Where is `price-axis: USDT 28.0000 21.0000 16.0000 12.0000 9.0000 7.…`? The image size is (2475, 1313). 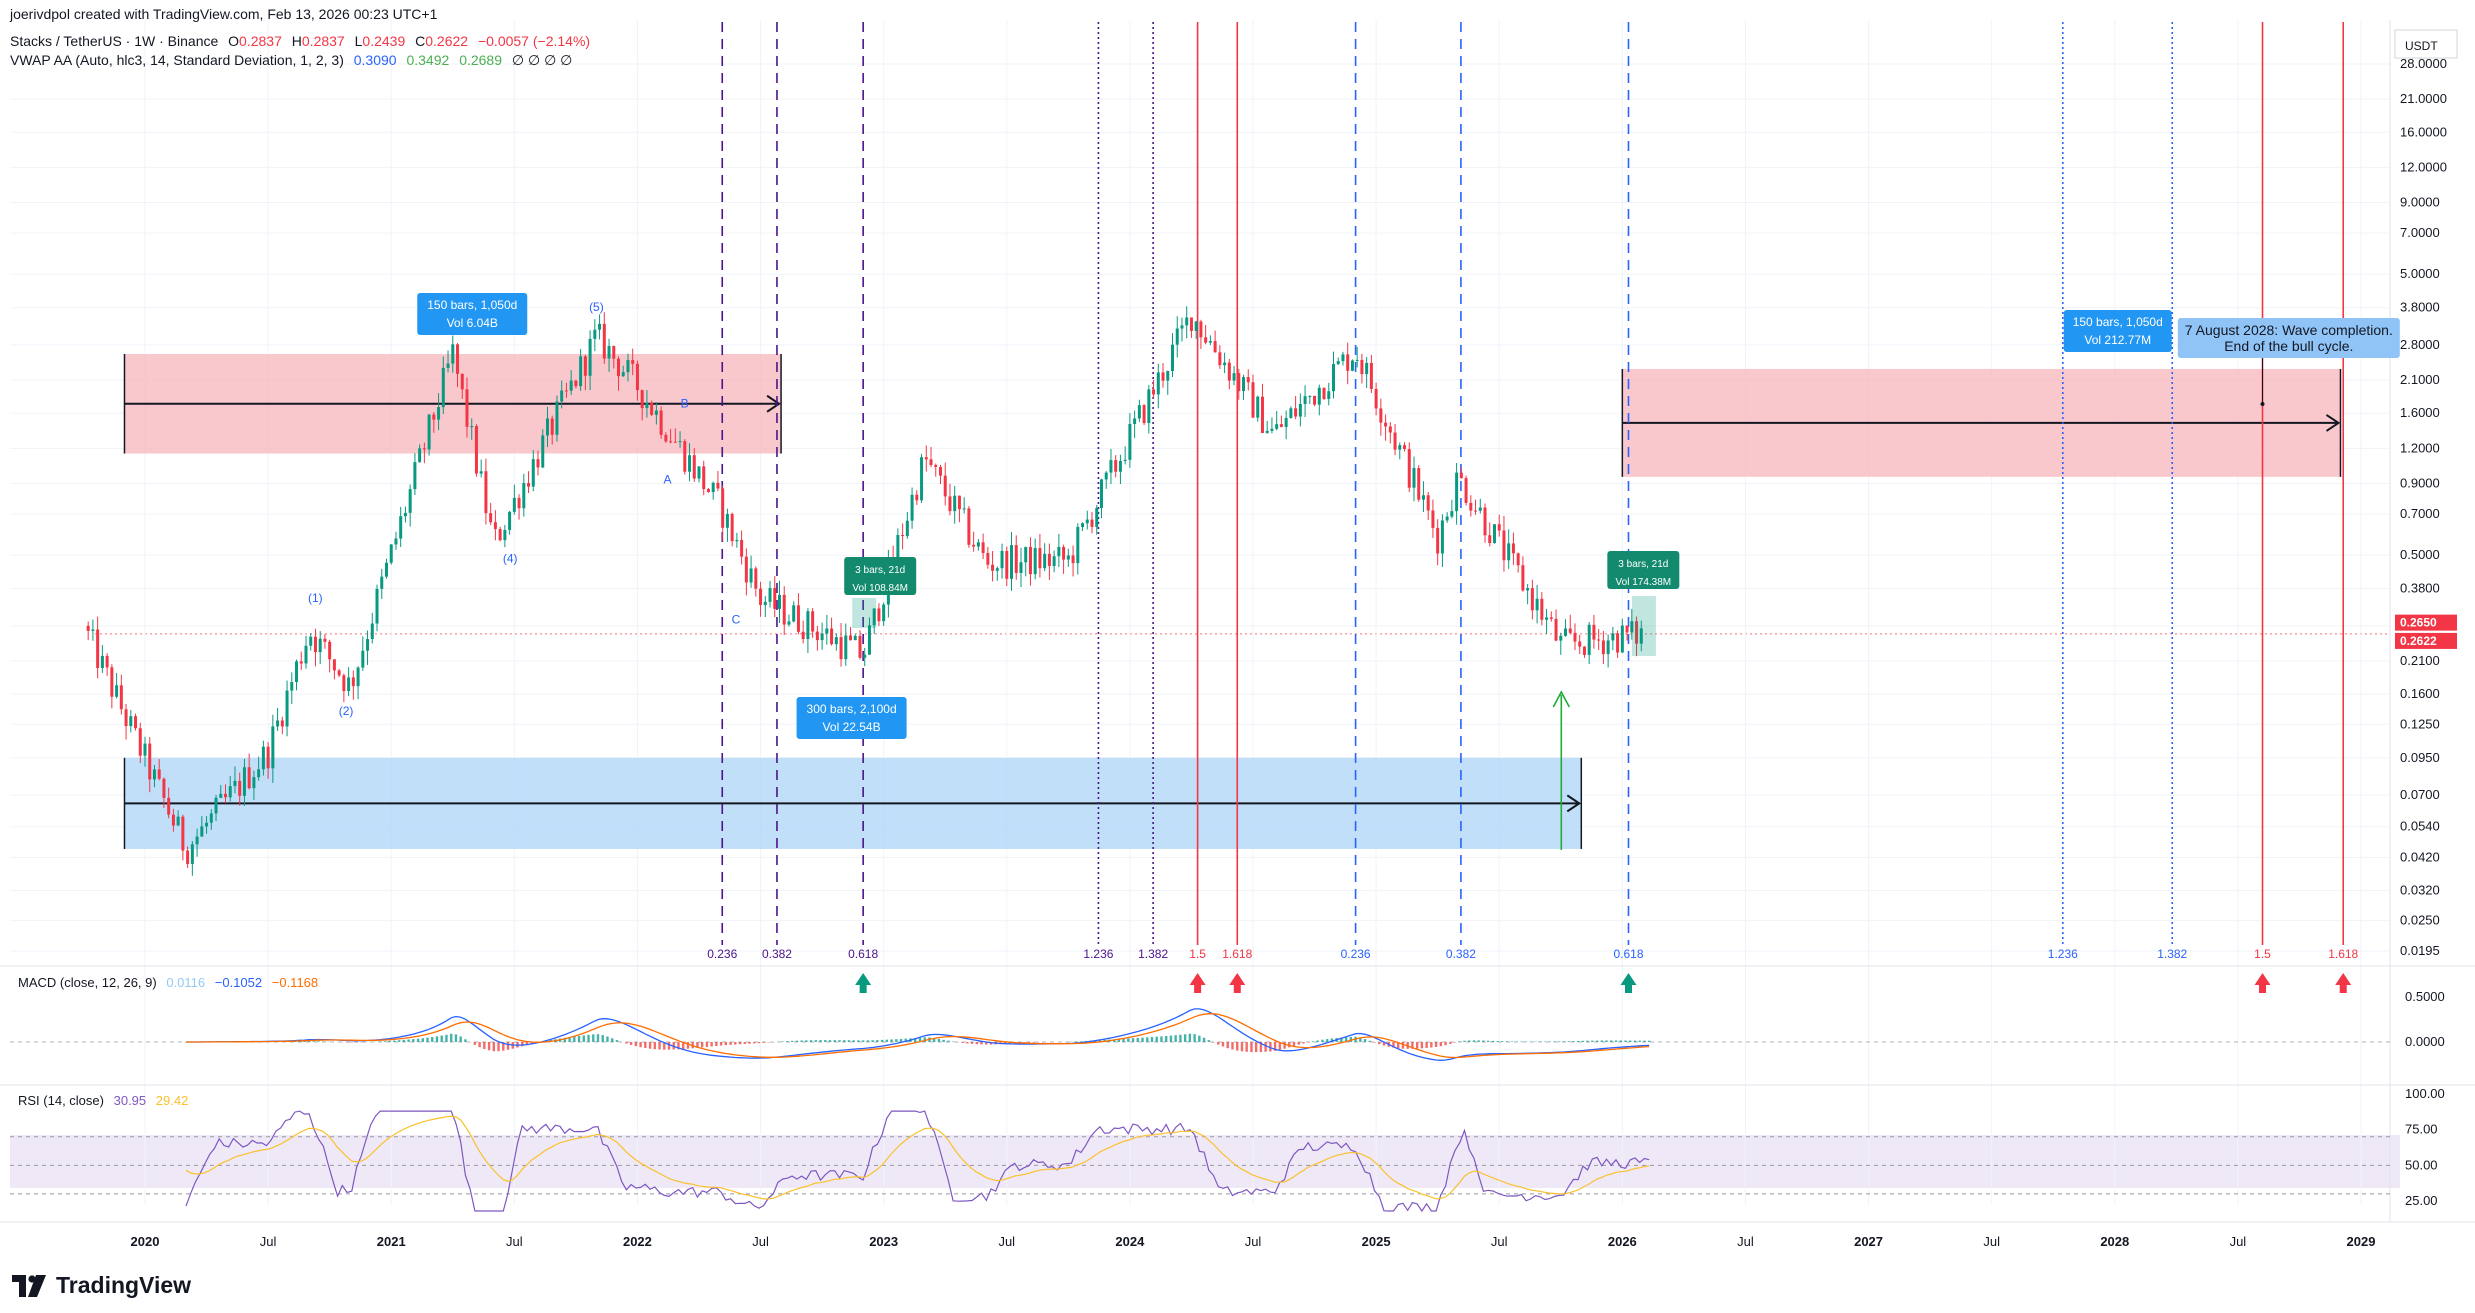
price-axis: USDT 28.0000 21.0000 16.0000 12.0000 9.0000 7.… is located at coordinates (2426, 493).